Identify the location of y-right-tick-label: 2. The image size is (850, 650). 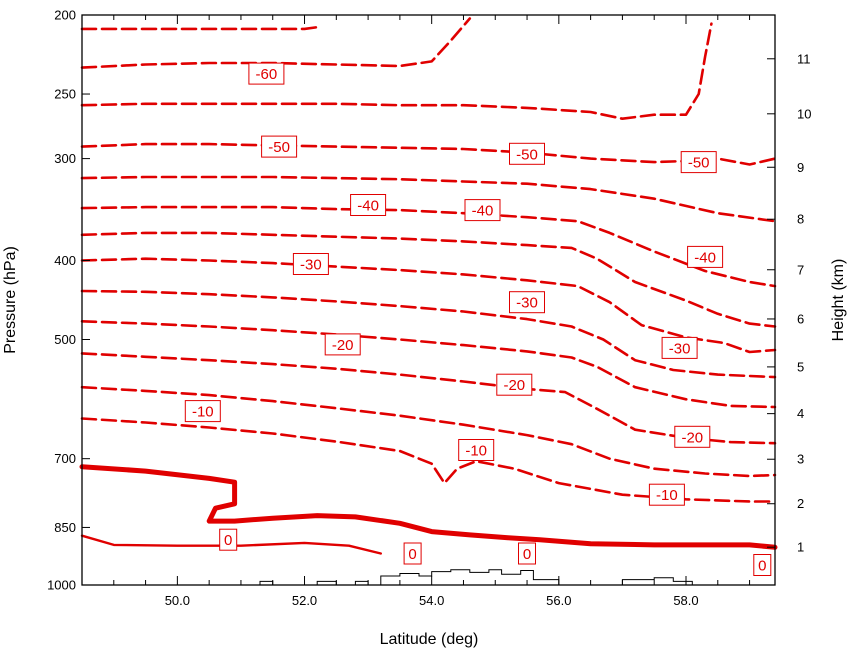
(800, 503).